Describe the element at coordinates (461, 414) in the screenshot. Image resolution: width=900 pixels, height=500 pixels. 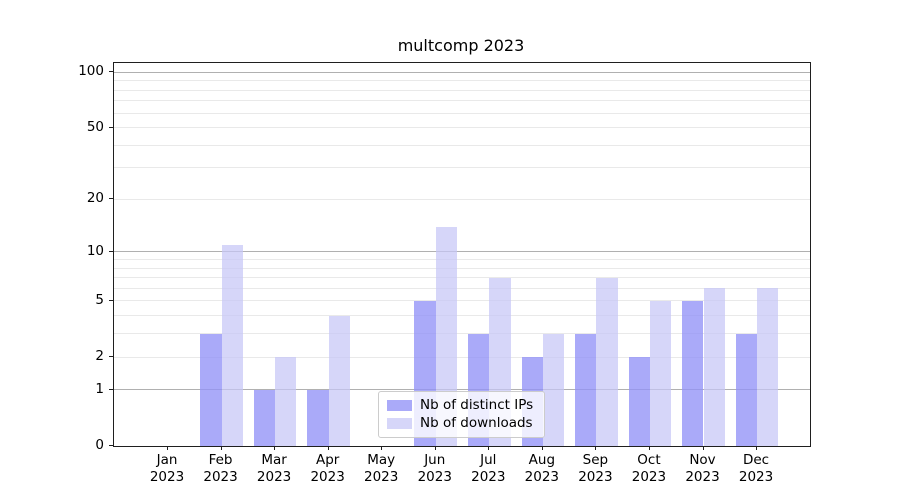
I see `legend: Nb of distinct IPs Nb of downloads` at that location.